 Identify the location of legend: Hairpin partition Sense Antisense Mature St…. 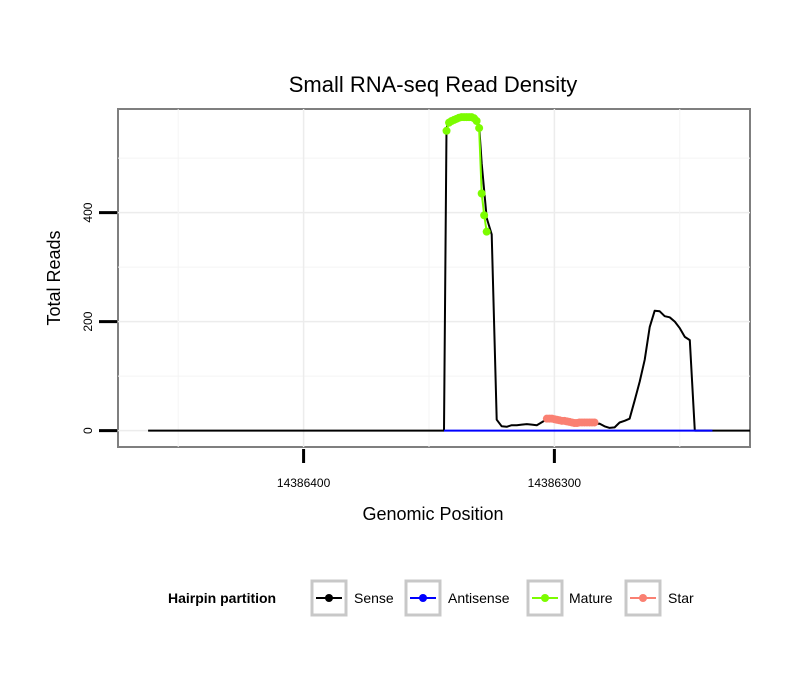
(431, 598).